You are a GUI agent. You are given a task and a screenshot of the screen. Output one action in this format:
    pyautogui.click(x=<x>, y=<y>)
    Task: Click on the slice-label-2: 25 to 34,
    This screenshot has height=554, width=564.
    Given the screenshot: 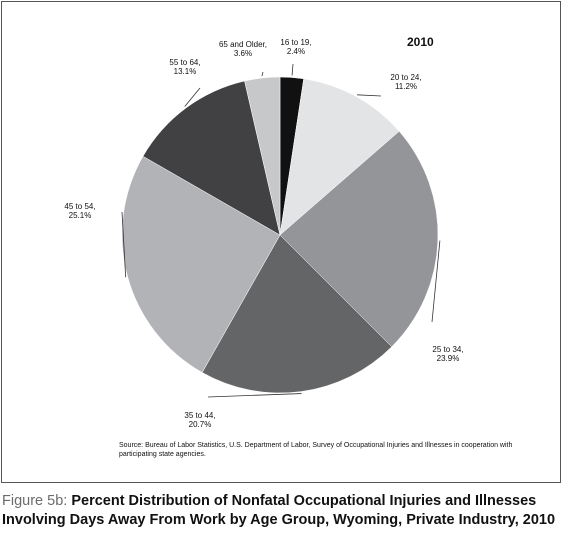 What is the action you would take?
    pyautogui.click(x=447, y=349)
    